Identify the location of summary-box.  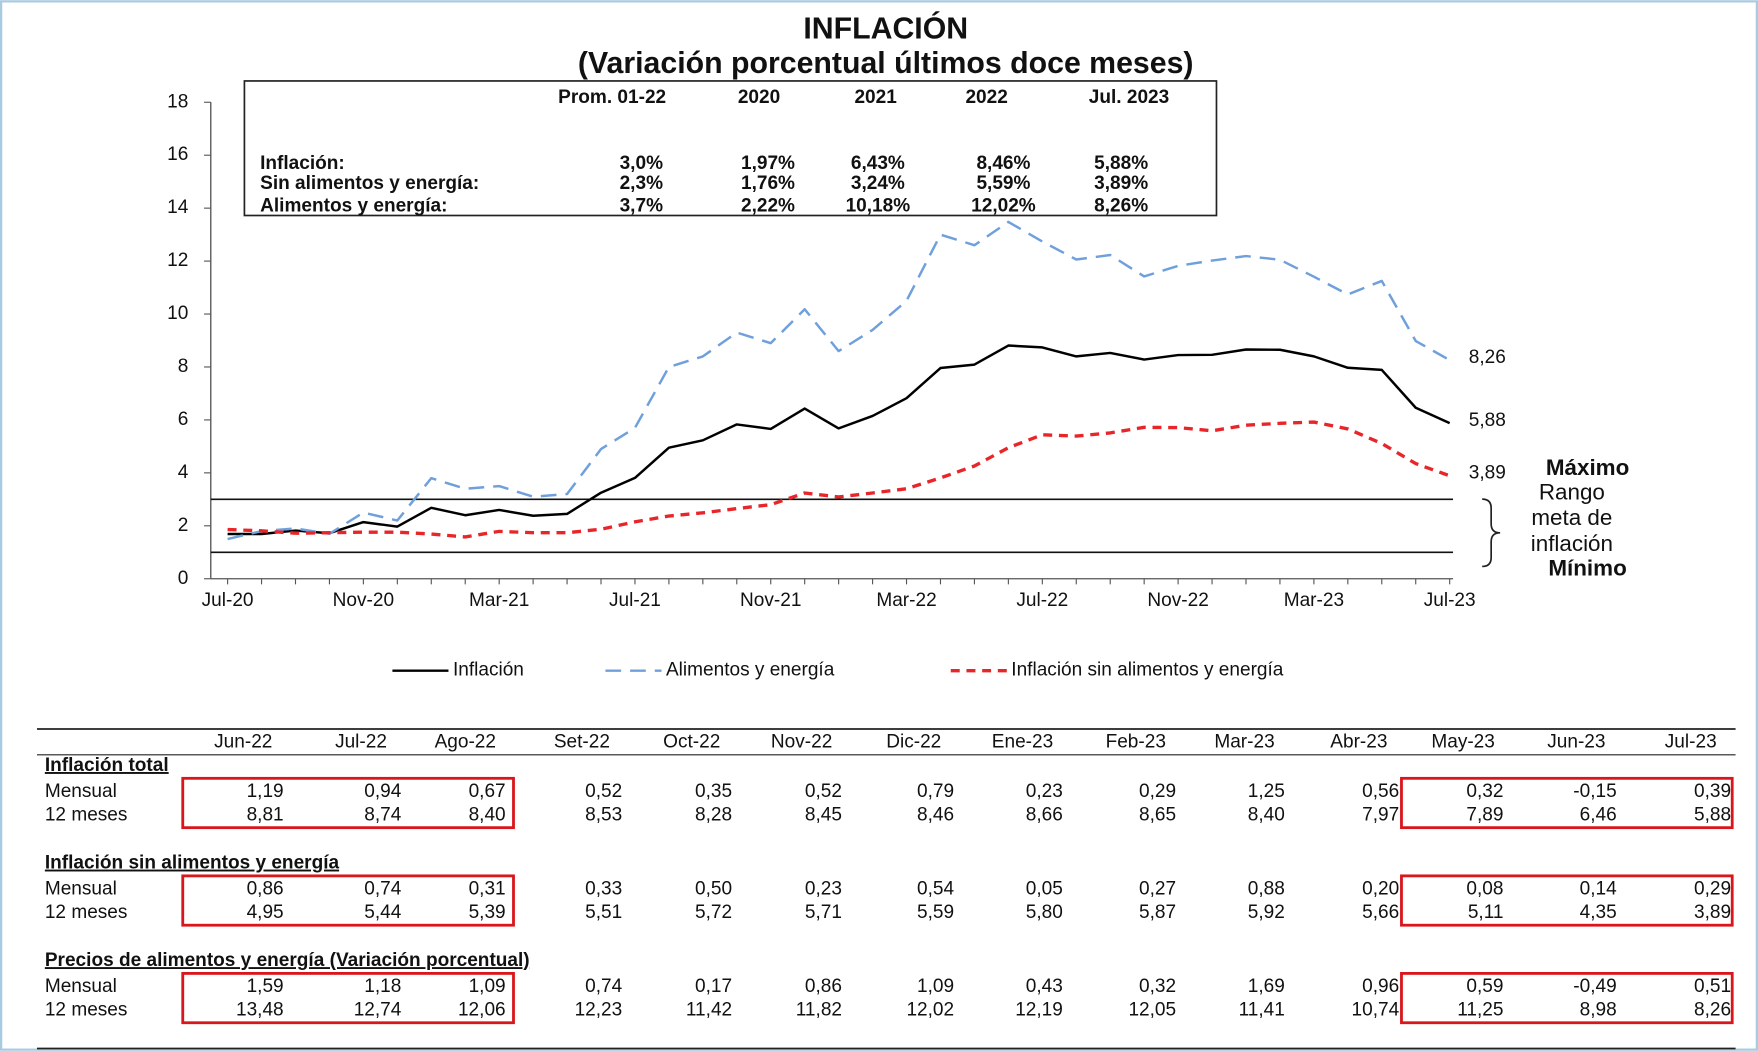
(730, 148).